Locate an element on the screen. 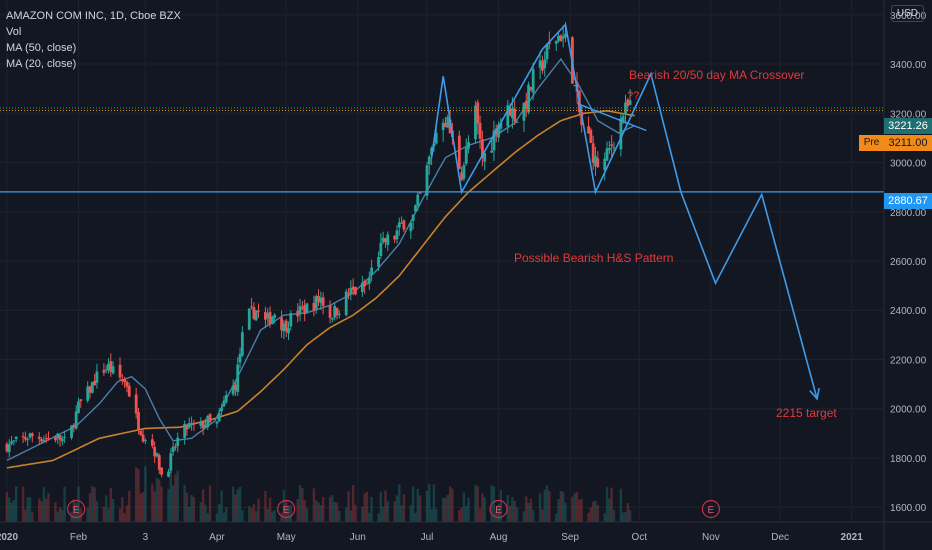 The height and width of the screenshot is (550, 932). price-tick-label: 2200.00 is located at coordinates (908, 360).